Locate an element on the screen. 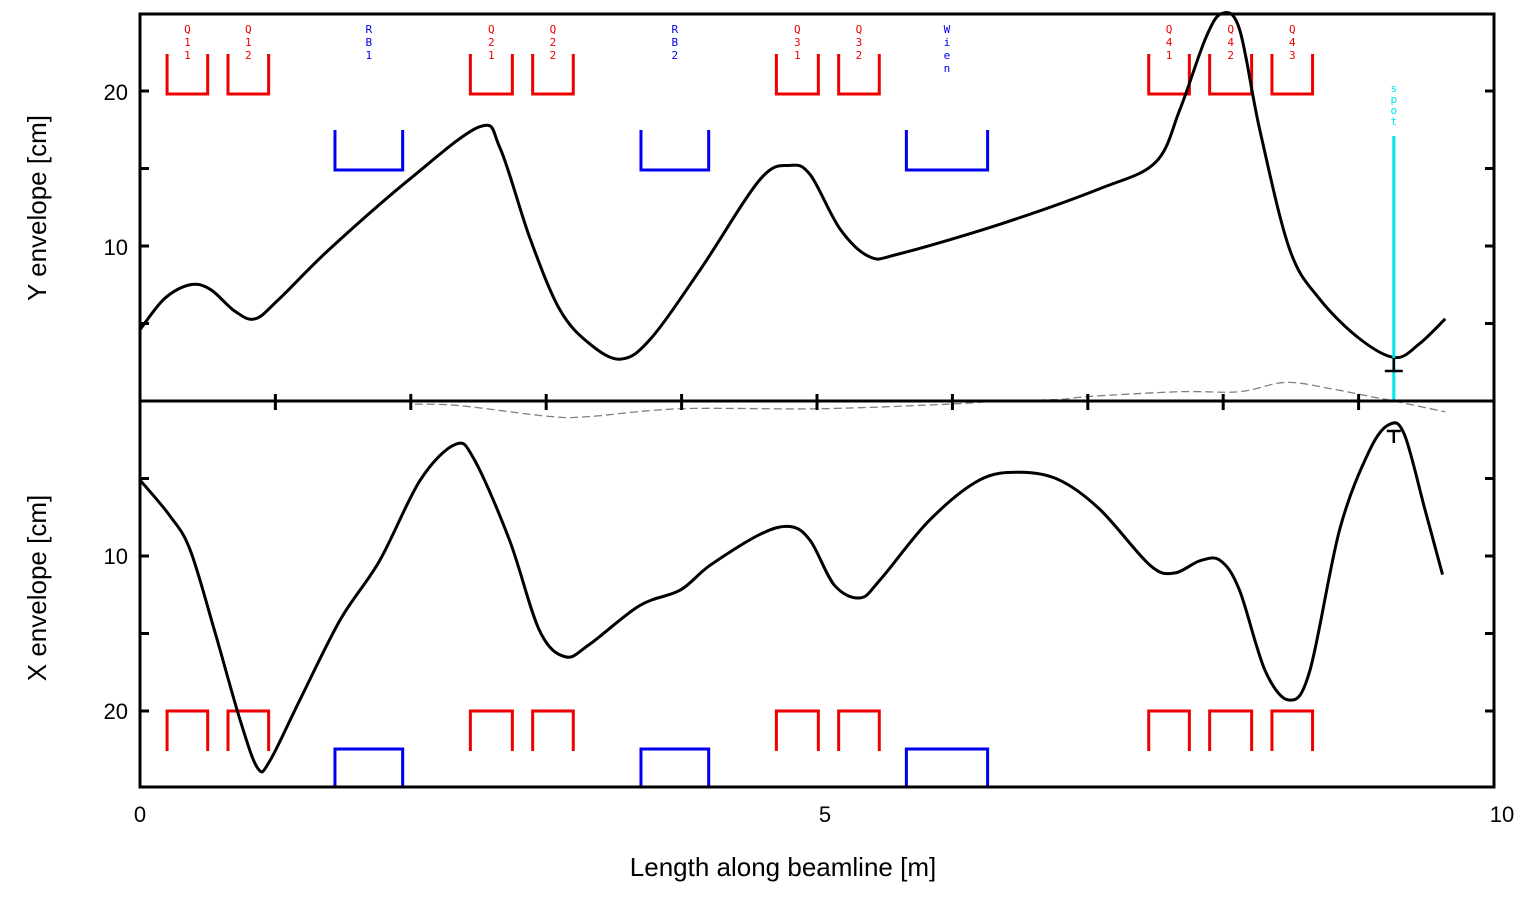 The image size is (1525, 904). element-bottom-RB2 is located at coordinates (675, 767).